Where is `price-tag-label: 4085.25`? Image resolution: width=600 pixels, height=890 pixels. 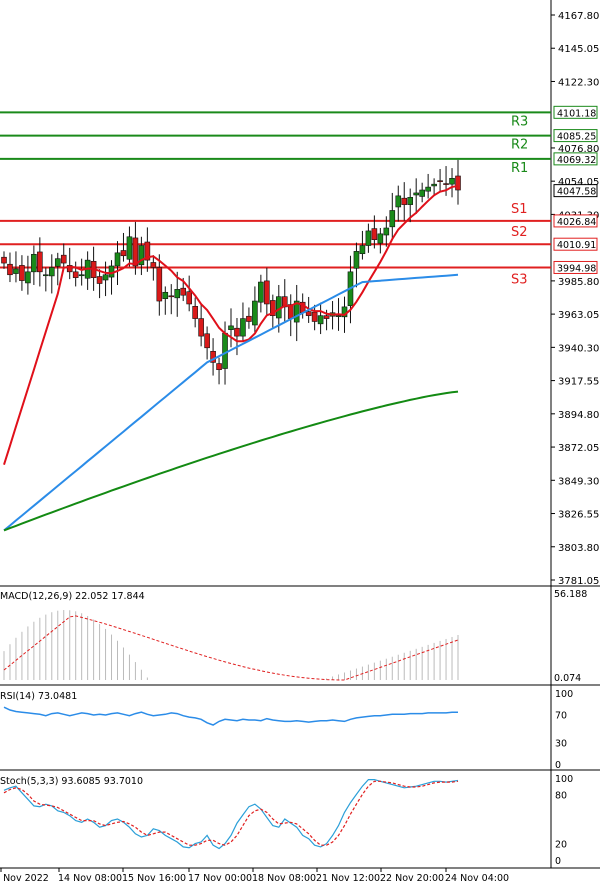 price-tag-label: 4085.25 is located at coordinates (576, 137).